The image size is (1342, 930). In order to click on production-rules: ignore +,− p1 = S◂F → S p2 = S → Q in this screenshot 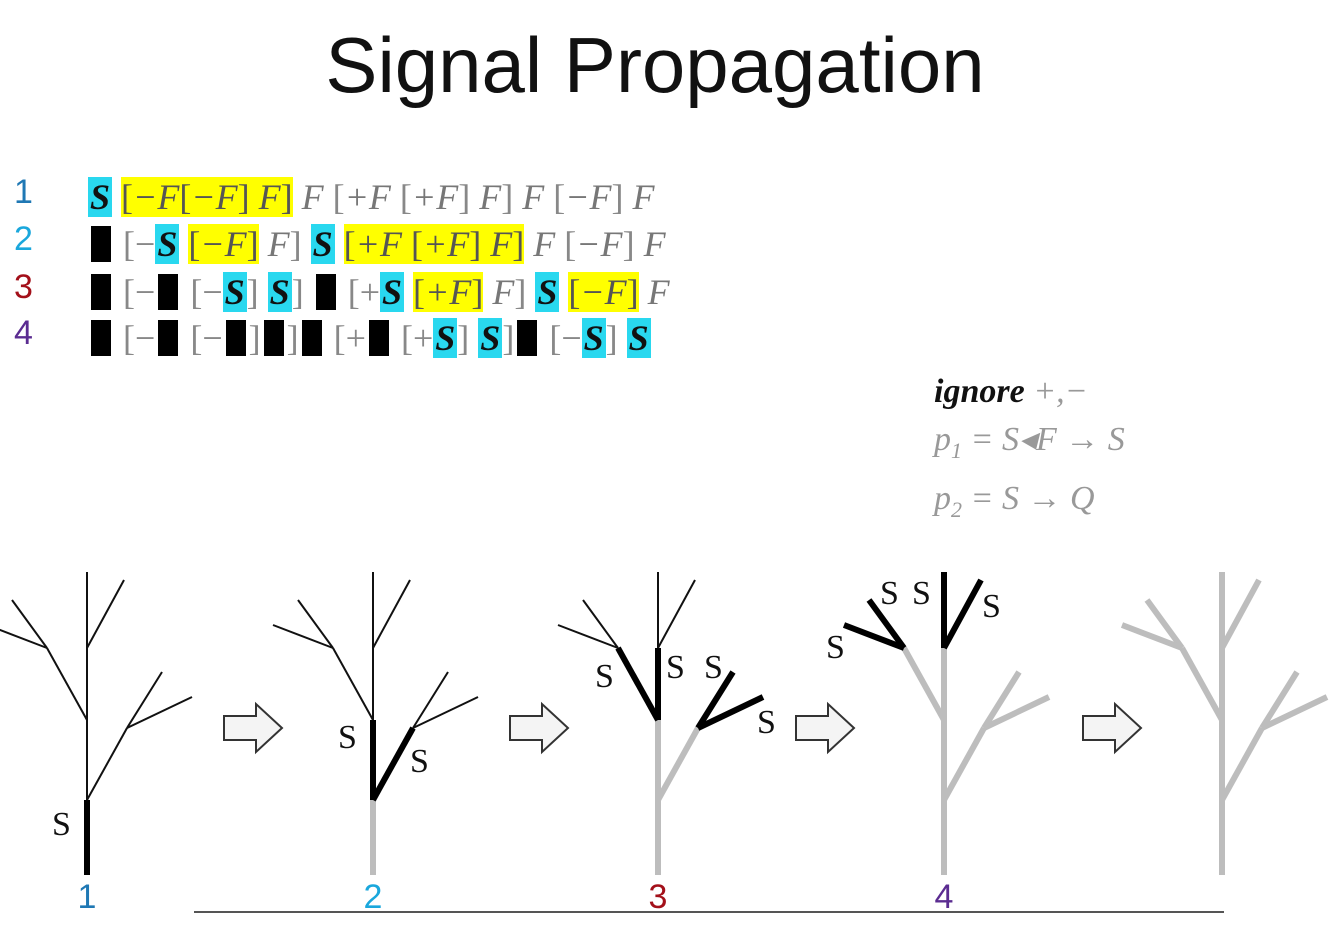, I will do `click(1029, 451)`.